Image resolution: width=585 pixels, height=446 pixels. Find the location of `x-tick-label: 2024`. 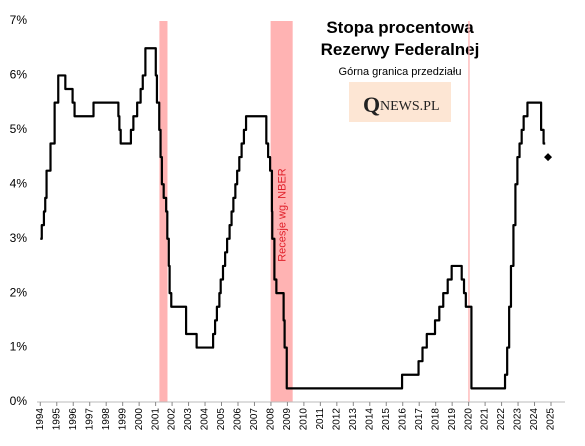

x-tick-label: 2024 is located at coordinates (534, 419).